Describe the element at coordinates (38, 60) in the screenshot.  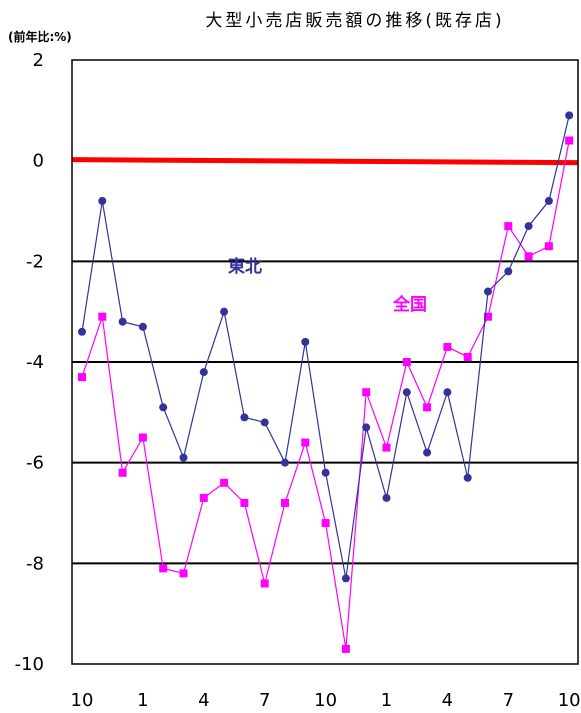
I see `y-tick-label: 2` at that location.